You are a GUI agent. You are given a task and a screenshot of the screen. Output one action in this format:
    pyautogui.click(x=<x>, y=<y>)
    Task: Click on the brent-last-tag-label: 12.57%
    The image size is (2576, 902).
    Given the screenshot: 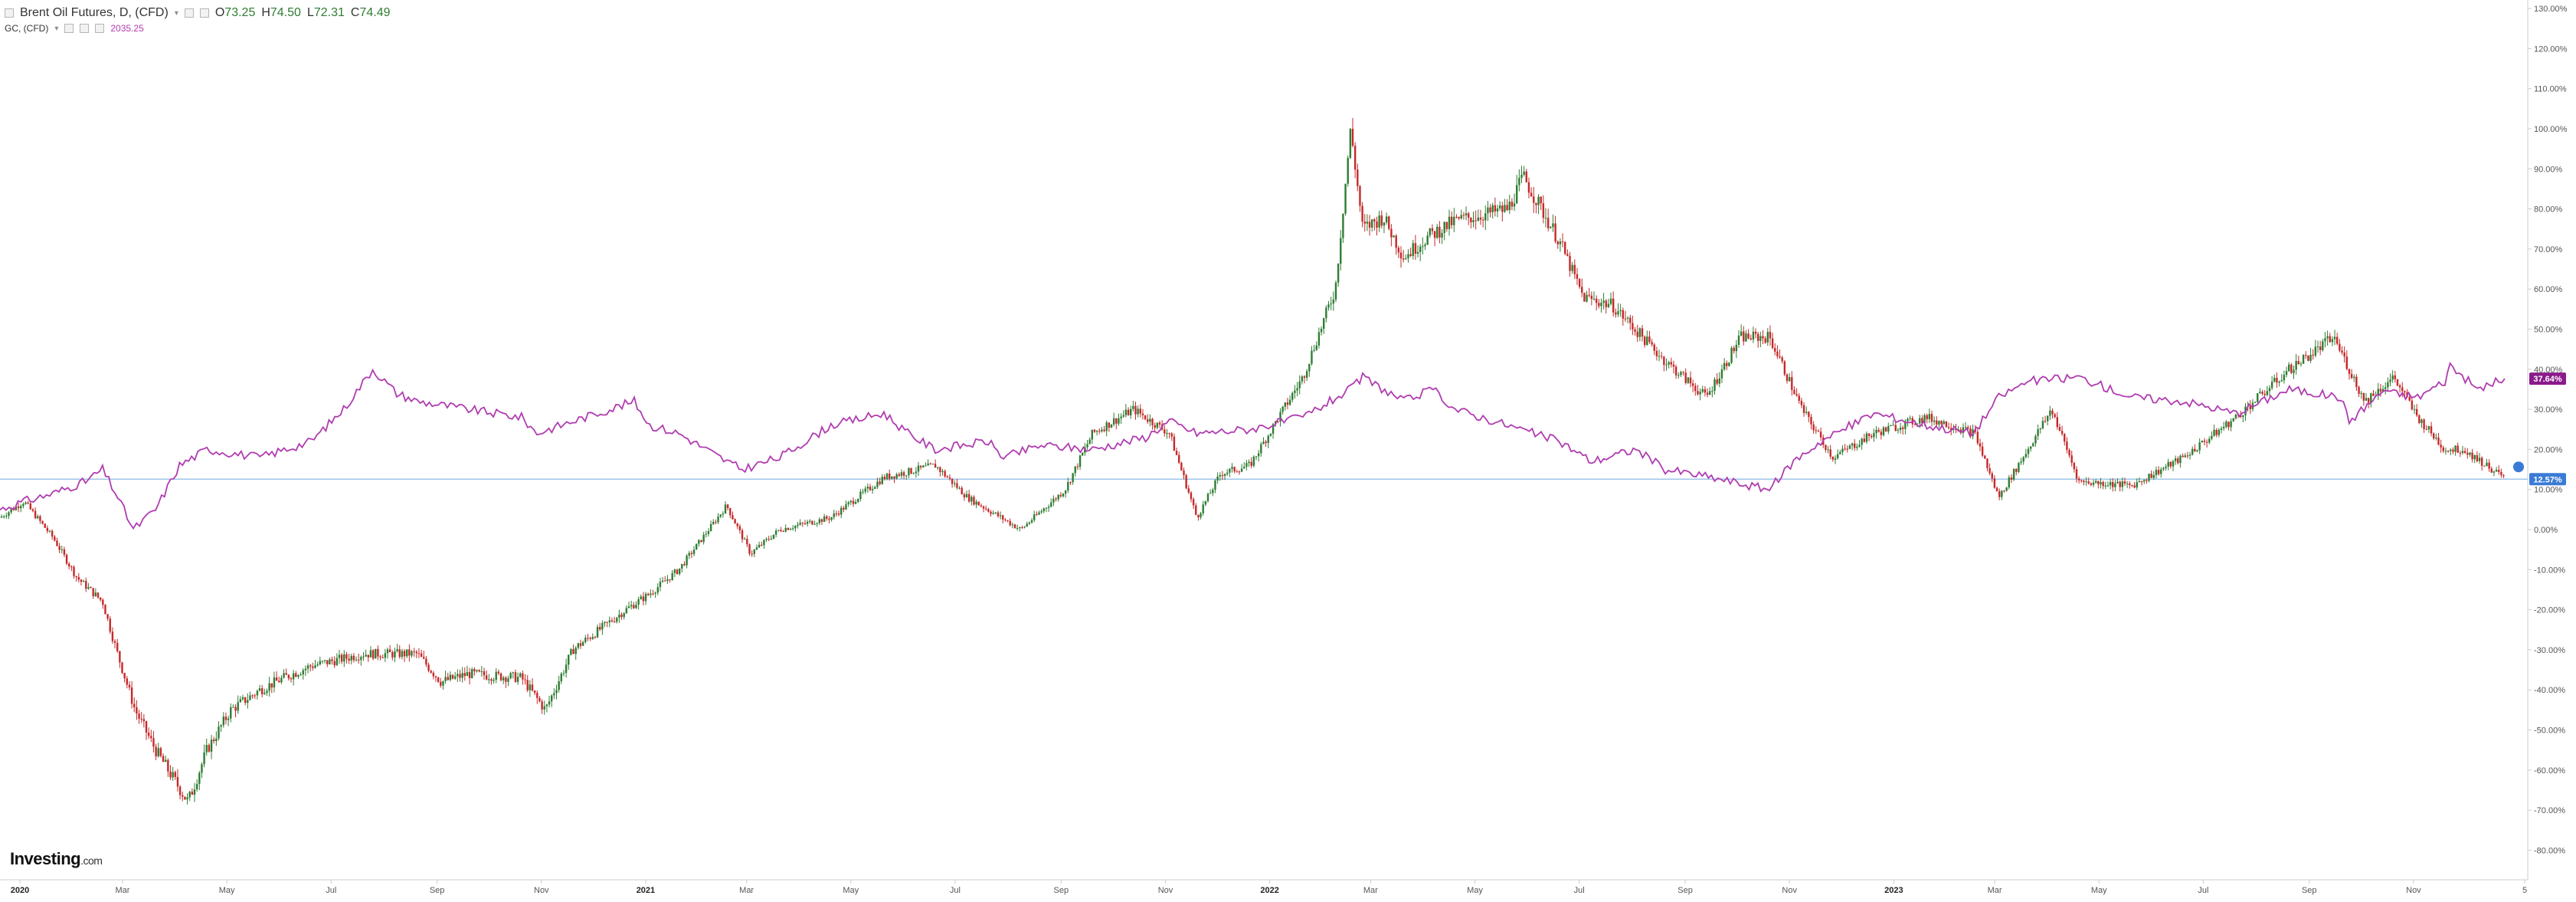 What is the action you would take?
    pyautogui.click(x=2547, y=479)
    